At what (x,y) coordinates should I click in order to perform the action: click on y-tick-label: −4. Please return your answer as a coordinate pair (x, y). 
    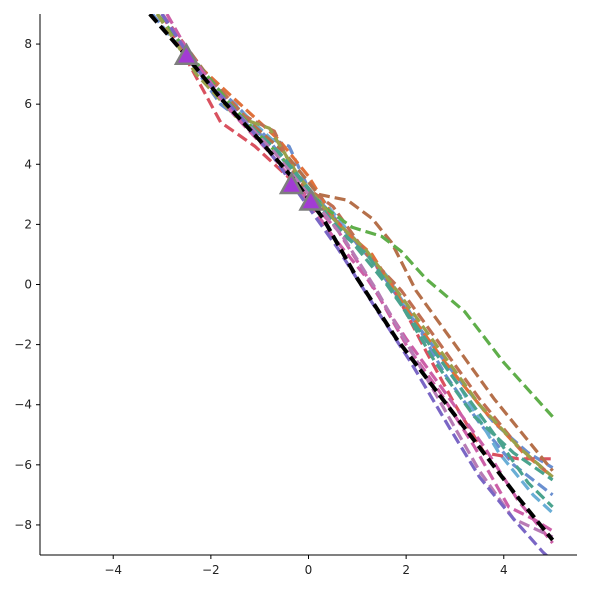
    Looking at the image, I should click on (23, 405).